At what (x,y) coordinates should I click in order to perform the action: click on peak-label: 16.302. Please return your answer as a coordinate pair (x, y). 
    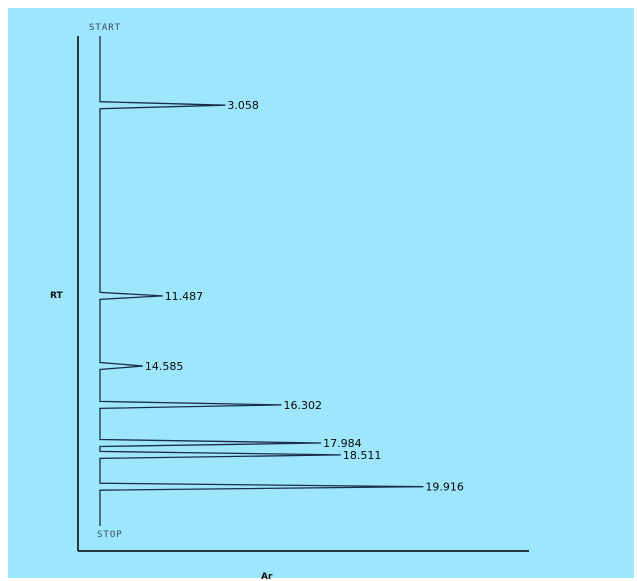
    Looking at the image, I should click on (303, 405).